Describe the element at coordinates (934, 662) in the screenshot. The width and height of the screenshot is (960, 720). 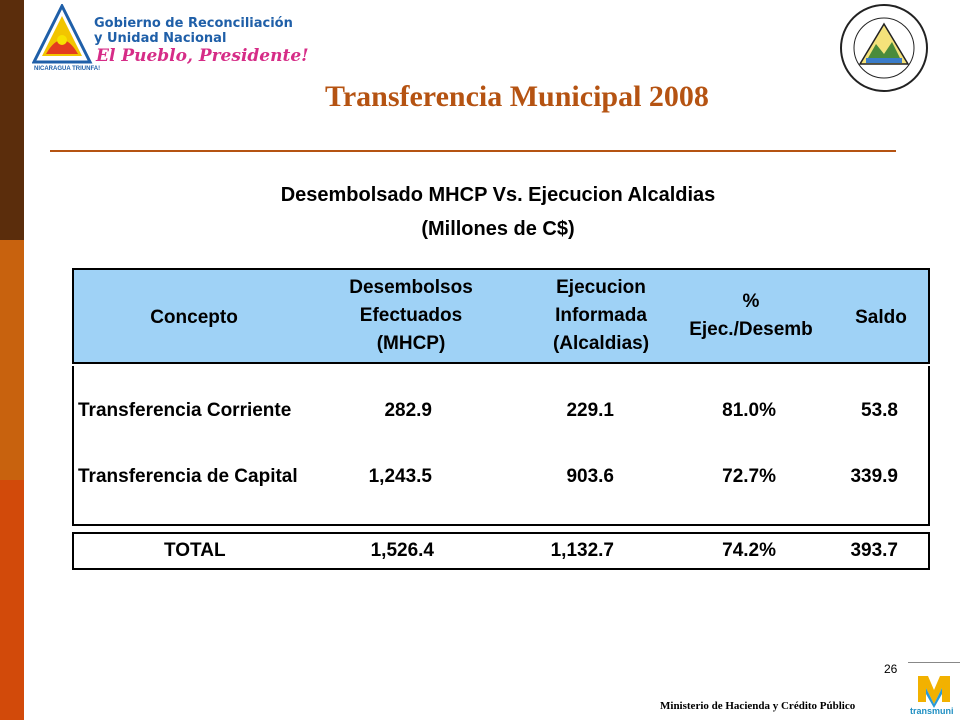
I see `footer-divider` at that location.